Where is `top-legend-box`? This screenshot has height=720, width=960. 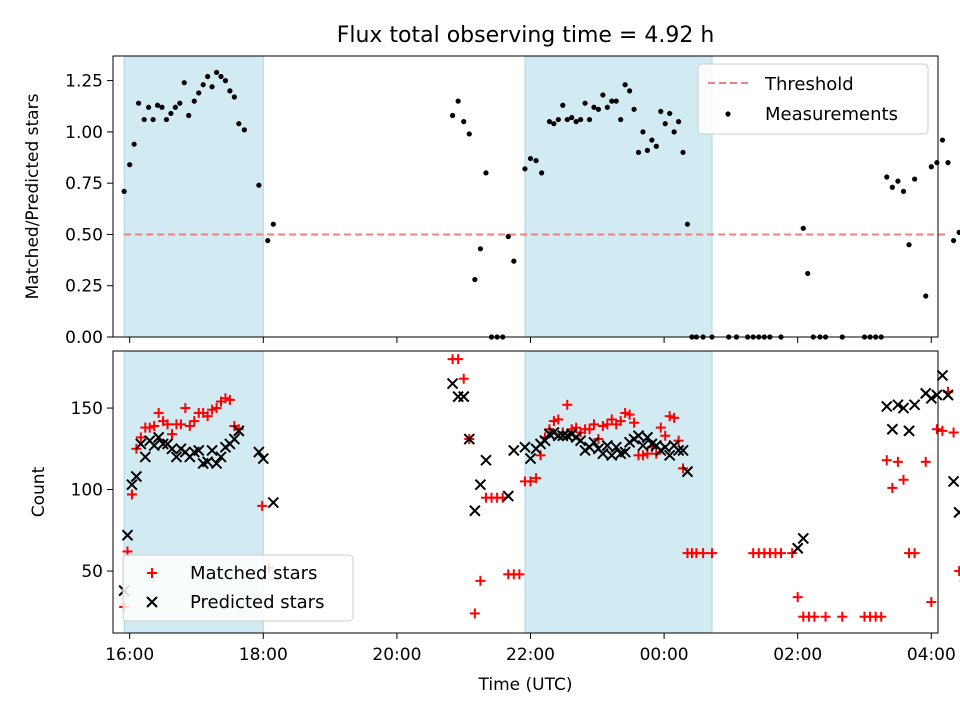 top-legend-box is located at coordinates (813, 99).